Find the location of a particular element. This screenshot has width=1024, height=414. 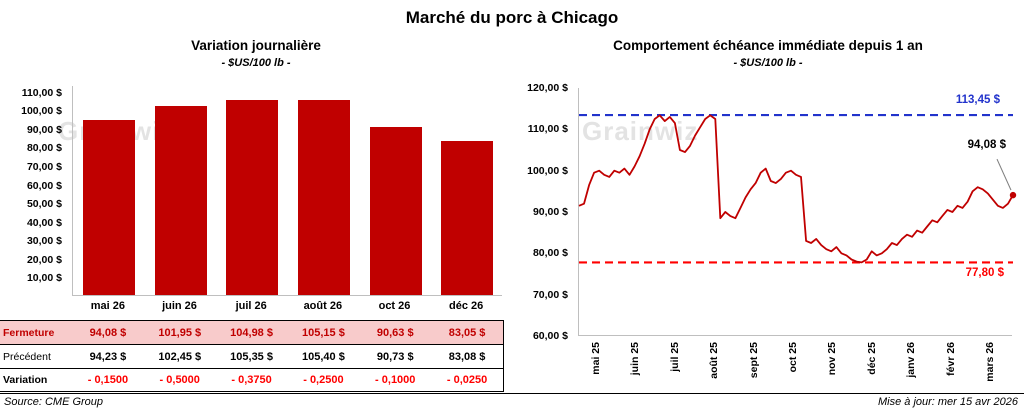

table-cell: - 0,0250 is located at coordinates (467, 380).